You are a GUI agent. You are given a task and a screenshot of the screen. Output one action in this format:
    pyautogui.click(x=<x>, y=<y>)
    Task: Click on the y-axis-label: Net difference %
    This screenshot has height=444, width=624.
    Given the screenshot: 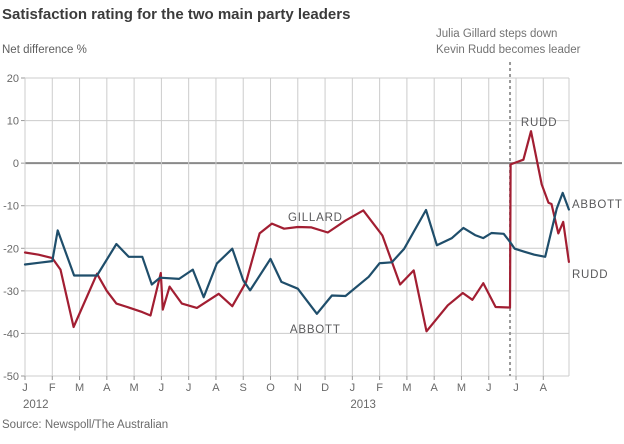 What is the action you would take?
    pyautogui.click(x=44, y=50)
    